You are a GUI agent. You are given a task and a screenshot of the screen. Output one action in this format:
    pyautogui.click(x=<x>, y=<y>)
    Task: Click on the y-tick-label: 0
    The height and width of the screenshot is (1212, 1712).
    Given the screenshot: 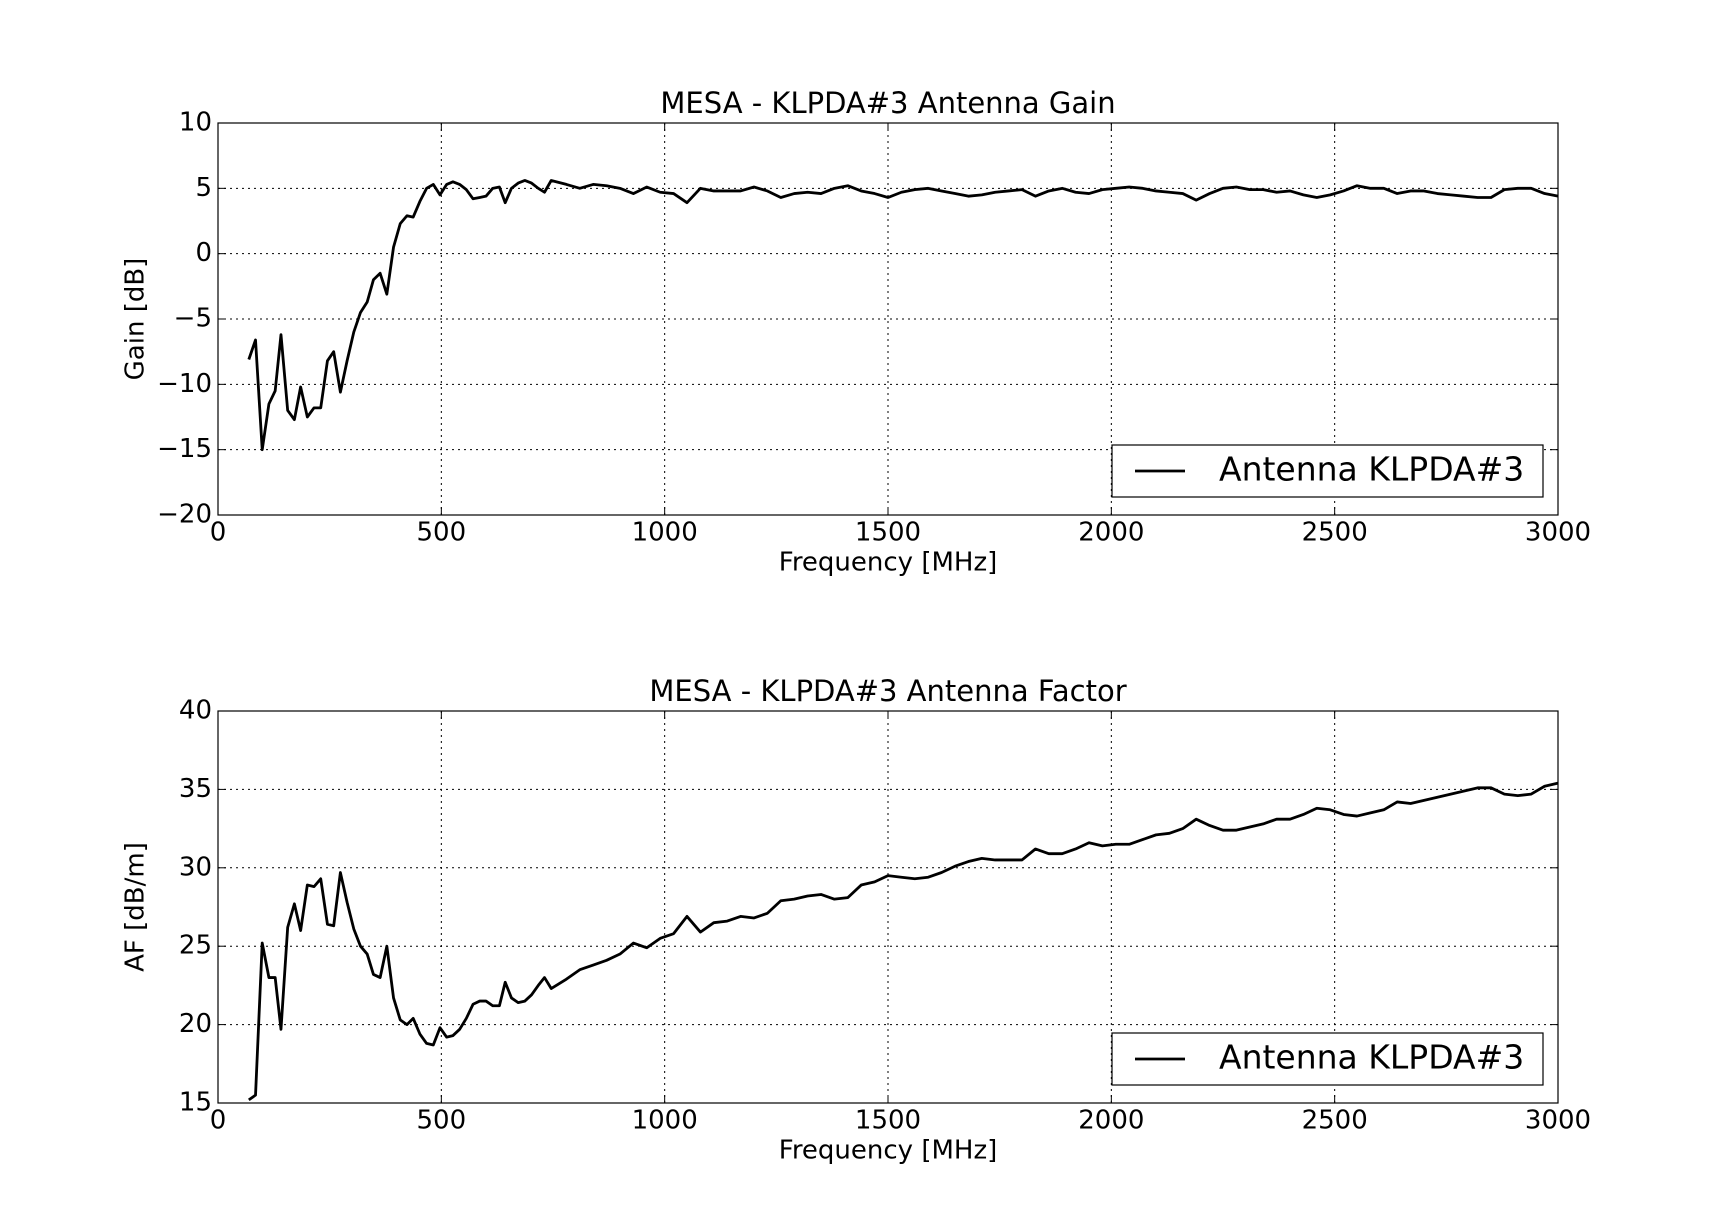 What is the action you would take?
    pyautogui.click(x=203, y=253)
    